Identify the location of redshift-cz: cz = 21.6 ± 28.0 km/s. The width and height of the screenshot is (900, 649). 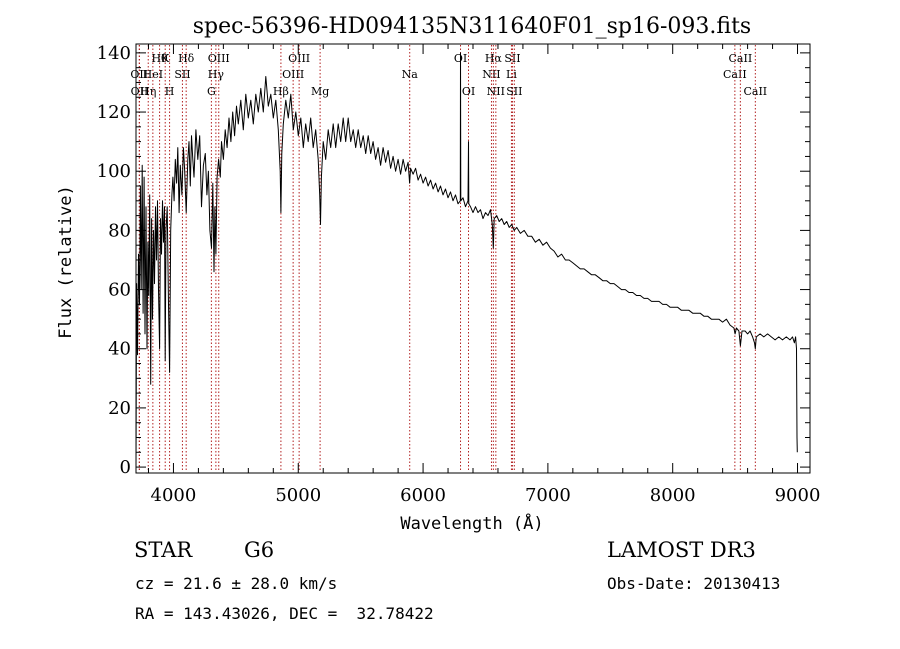
(236, 583).